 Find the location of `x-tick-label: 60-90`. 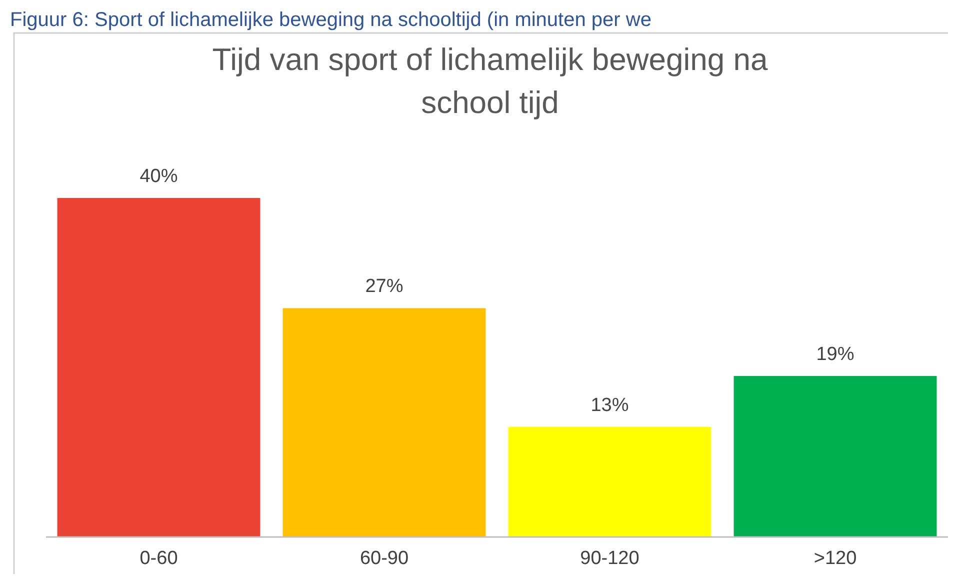

x-tick-label: 60-90 is located at coordinates (384, 558).